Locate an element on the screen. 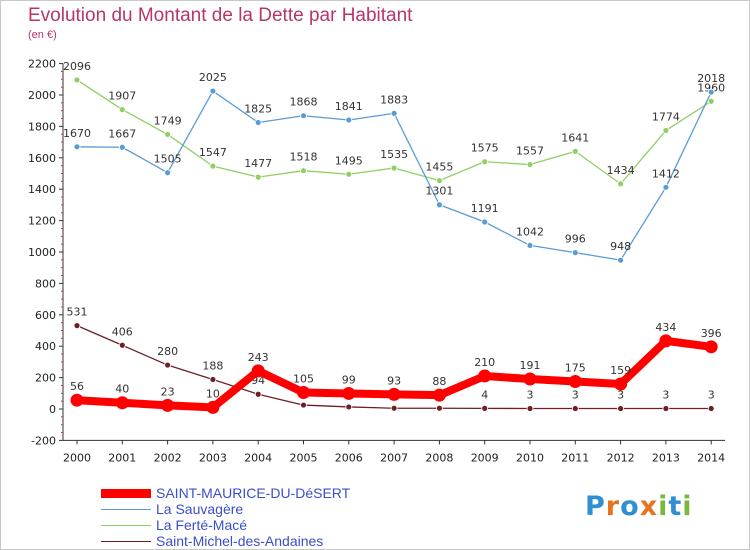 This screenshot has width=750, height=550. logo-letter: x is located at coordinates (649, 506).